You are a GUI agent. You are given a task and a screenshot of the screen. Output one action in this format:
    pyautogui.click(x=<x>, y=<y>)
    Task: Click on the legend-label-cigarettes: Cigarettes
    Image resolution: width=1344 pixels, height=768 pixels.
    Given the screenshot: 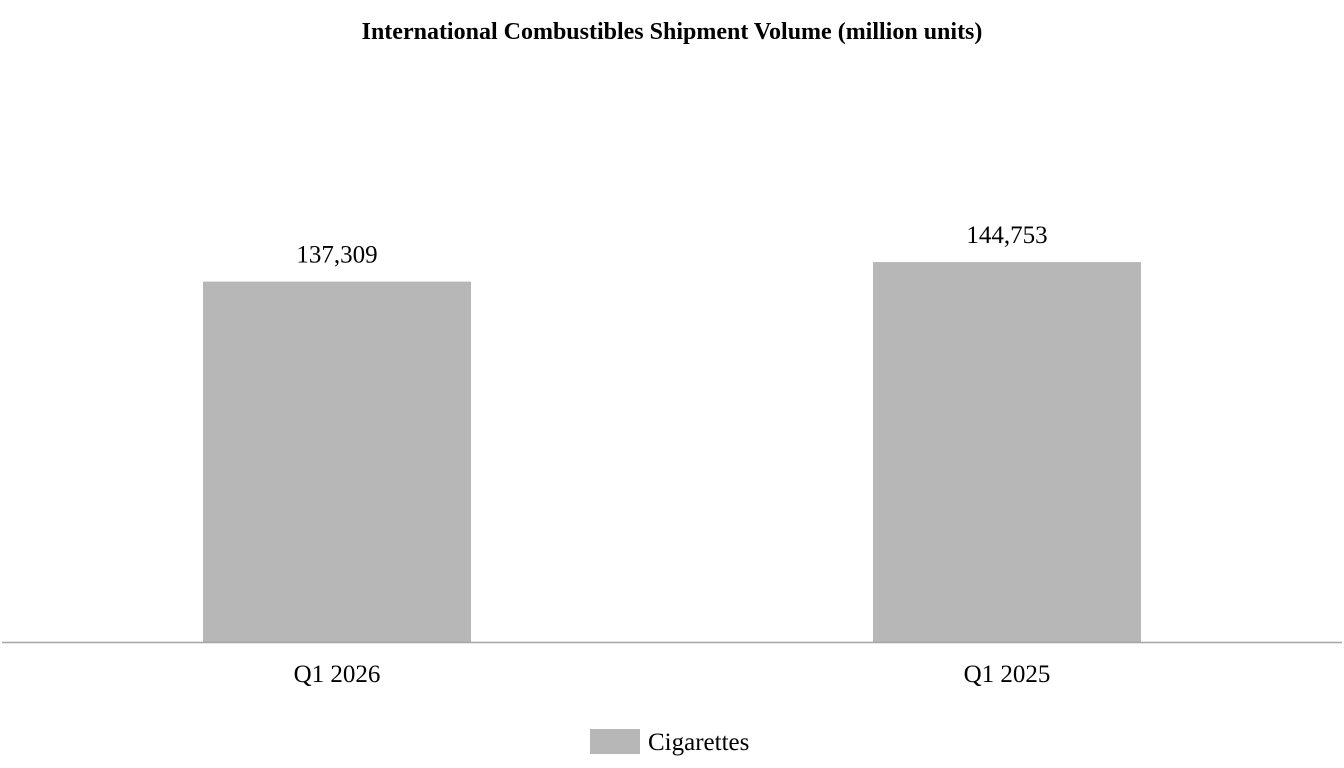 What is the action you would take?
    pyautogui.click(x=698, y=742)
    